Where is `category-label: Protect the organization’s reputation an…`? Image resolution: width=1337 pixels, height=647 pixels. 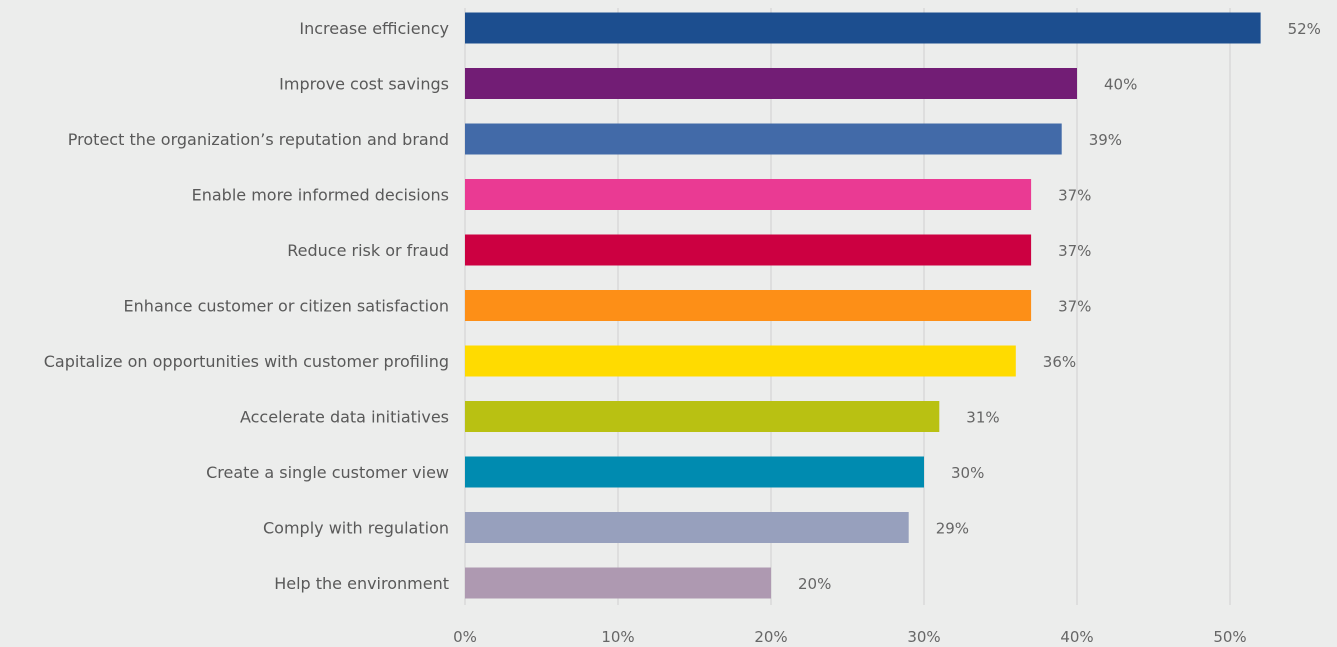 category-label: Protect the organization’s reputation an… is located at coordinates (258, 139).